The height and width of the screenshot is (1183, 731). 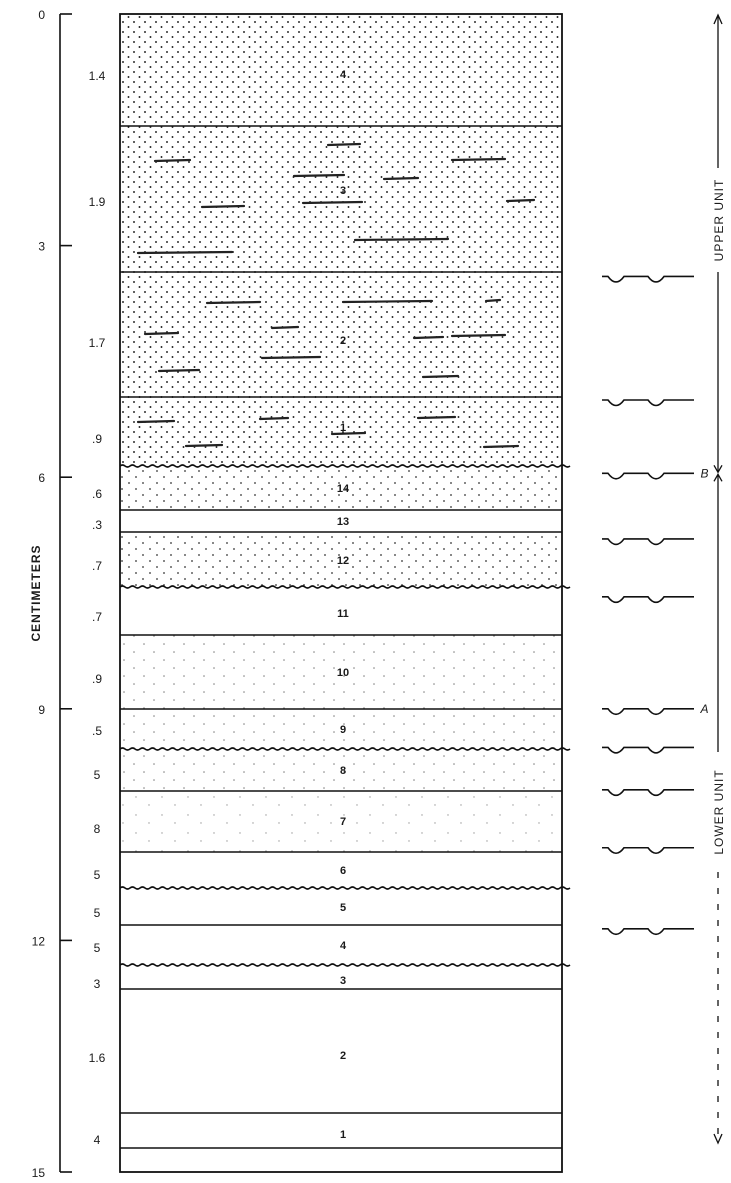 I want to click on bed-upper-1-fill, so click(x=341, y=431).